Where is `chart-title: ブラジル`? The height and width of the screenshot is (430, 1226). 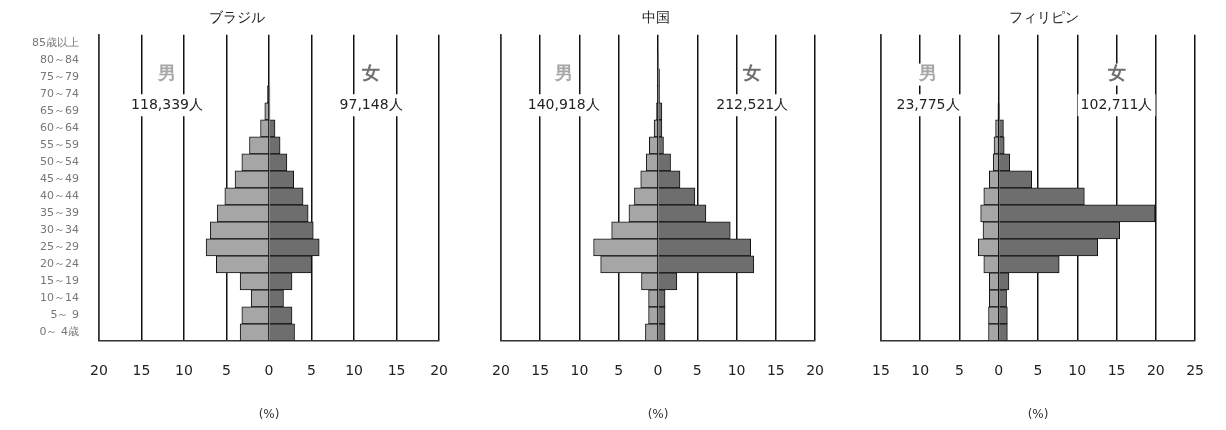
chart-title: ブラジル is located at coordinates (237, 17).